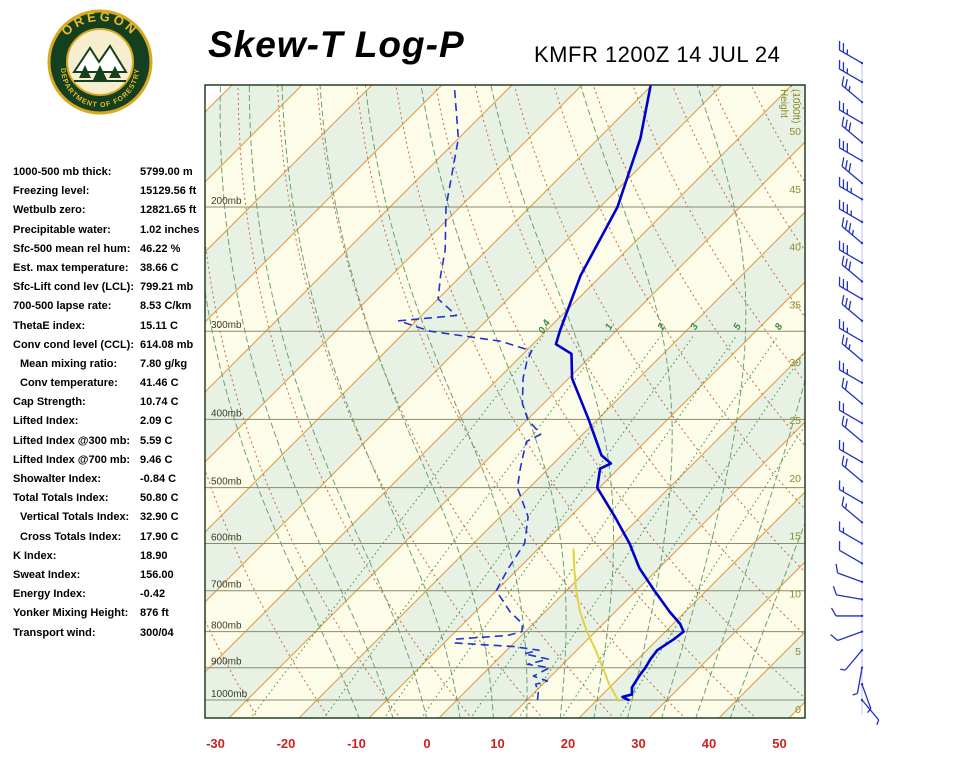 Image resolution: width=960 pixels, height=768 pixels. What do you see at coordinates (226, 482) in the screenshot?
I see `svg-text: 500mb` at bounding box center [226, 482].